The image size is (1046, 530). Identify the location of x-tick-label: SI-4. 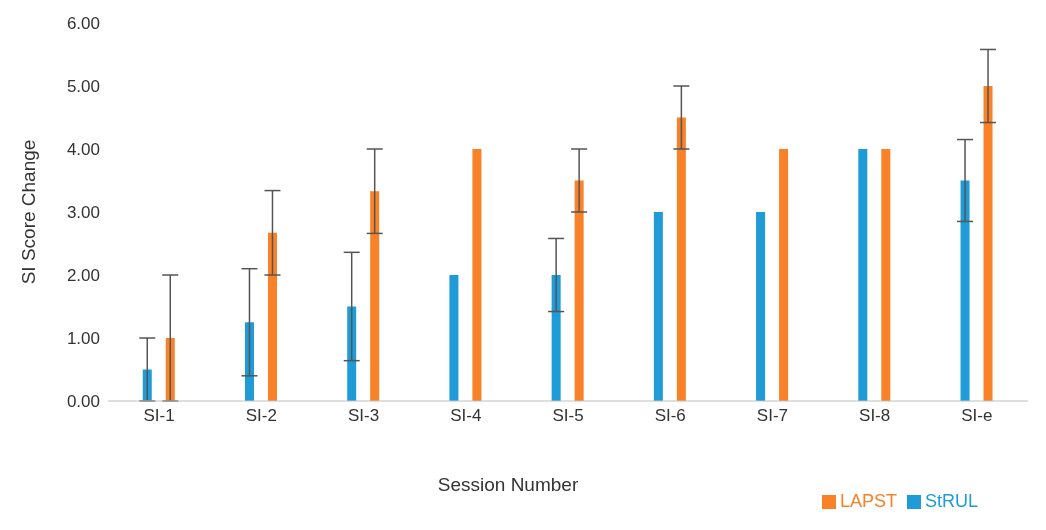
(466, 416).